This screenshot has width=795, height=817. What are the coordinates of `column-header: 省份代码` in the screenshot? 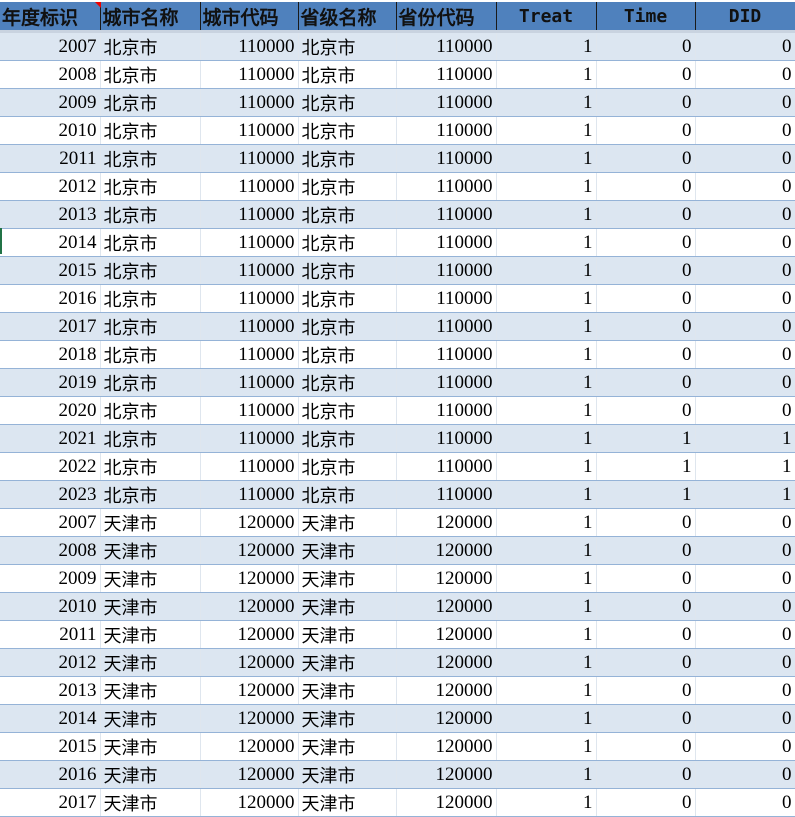 It's located at (446, 17).